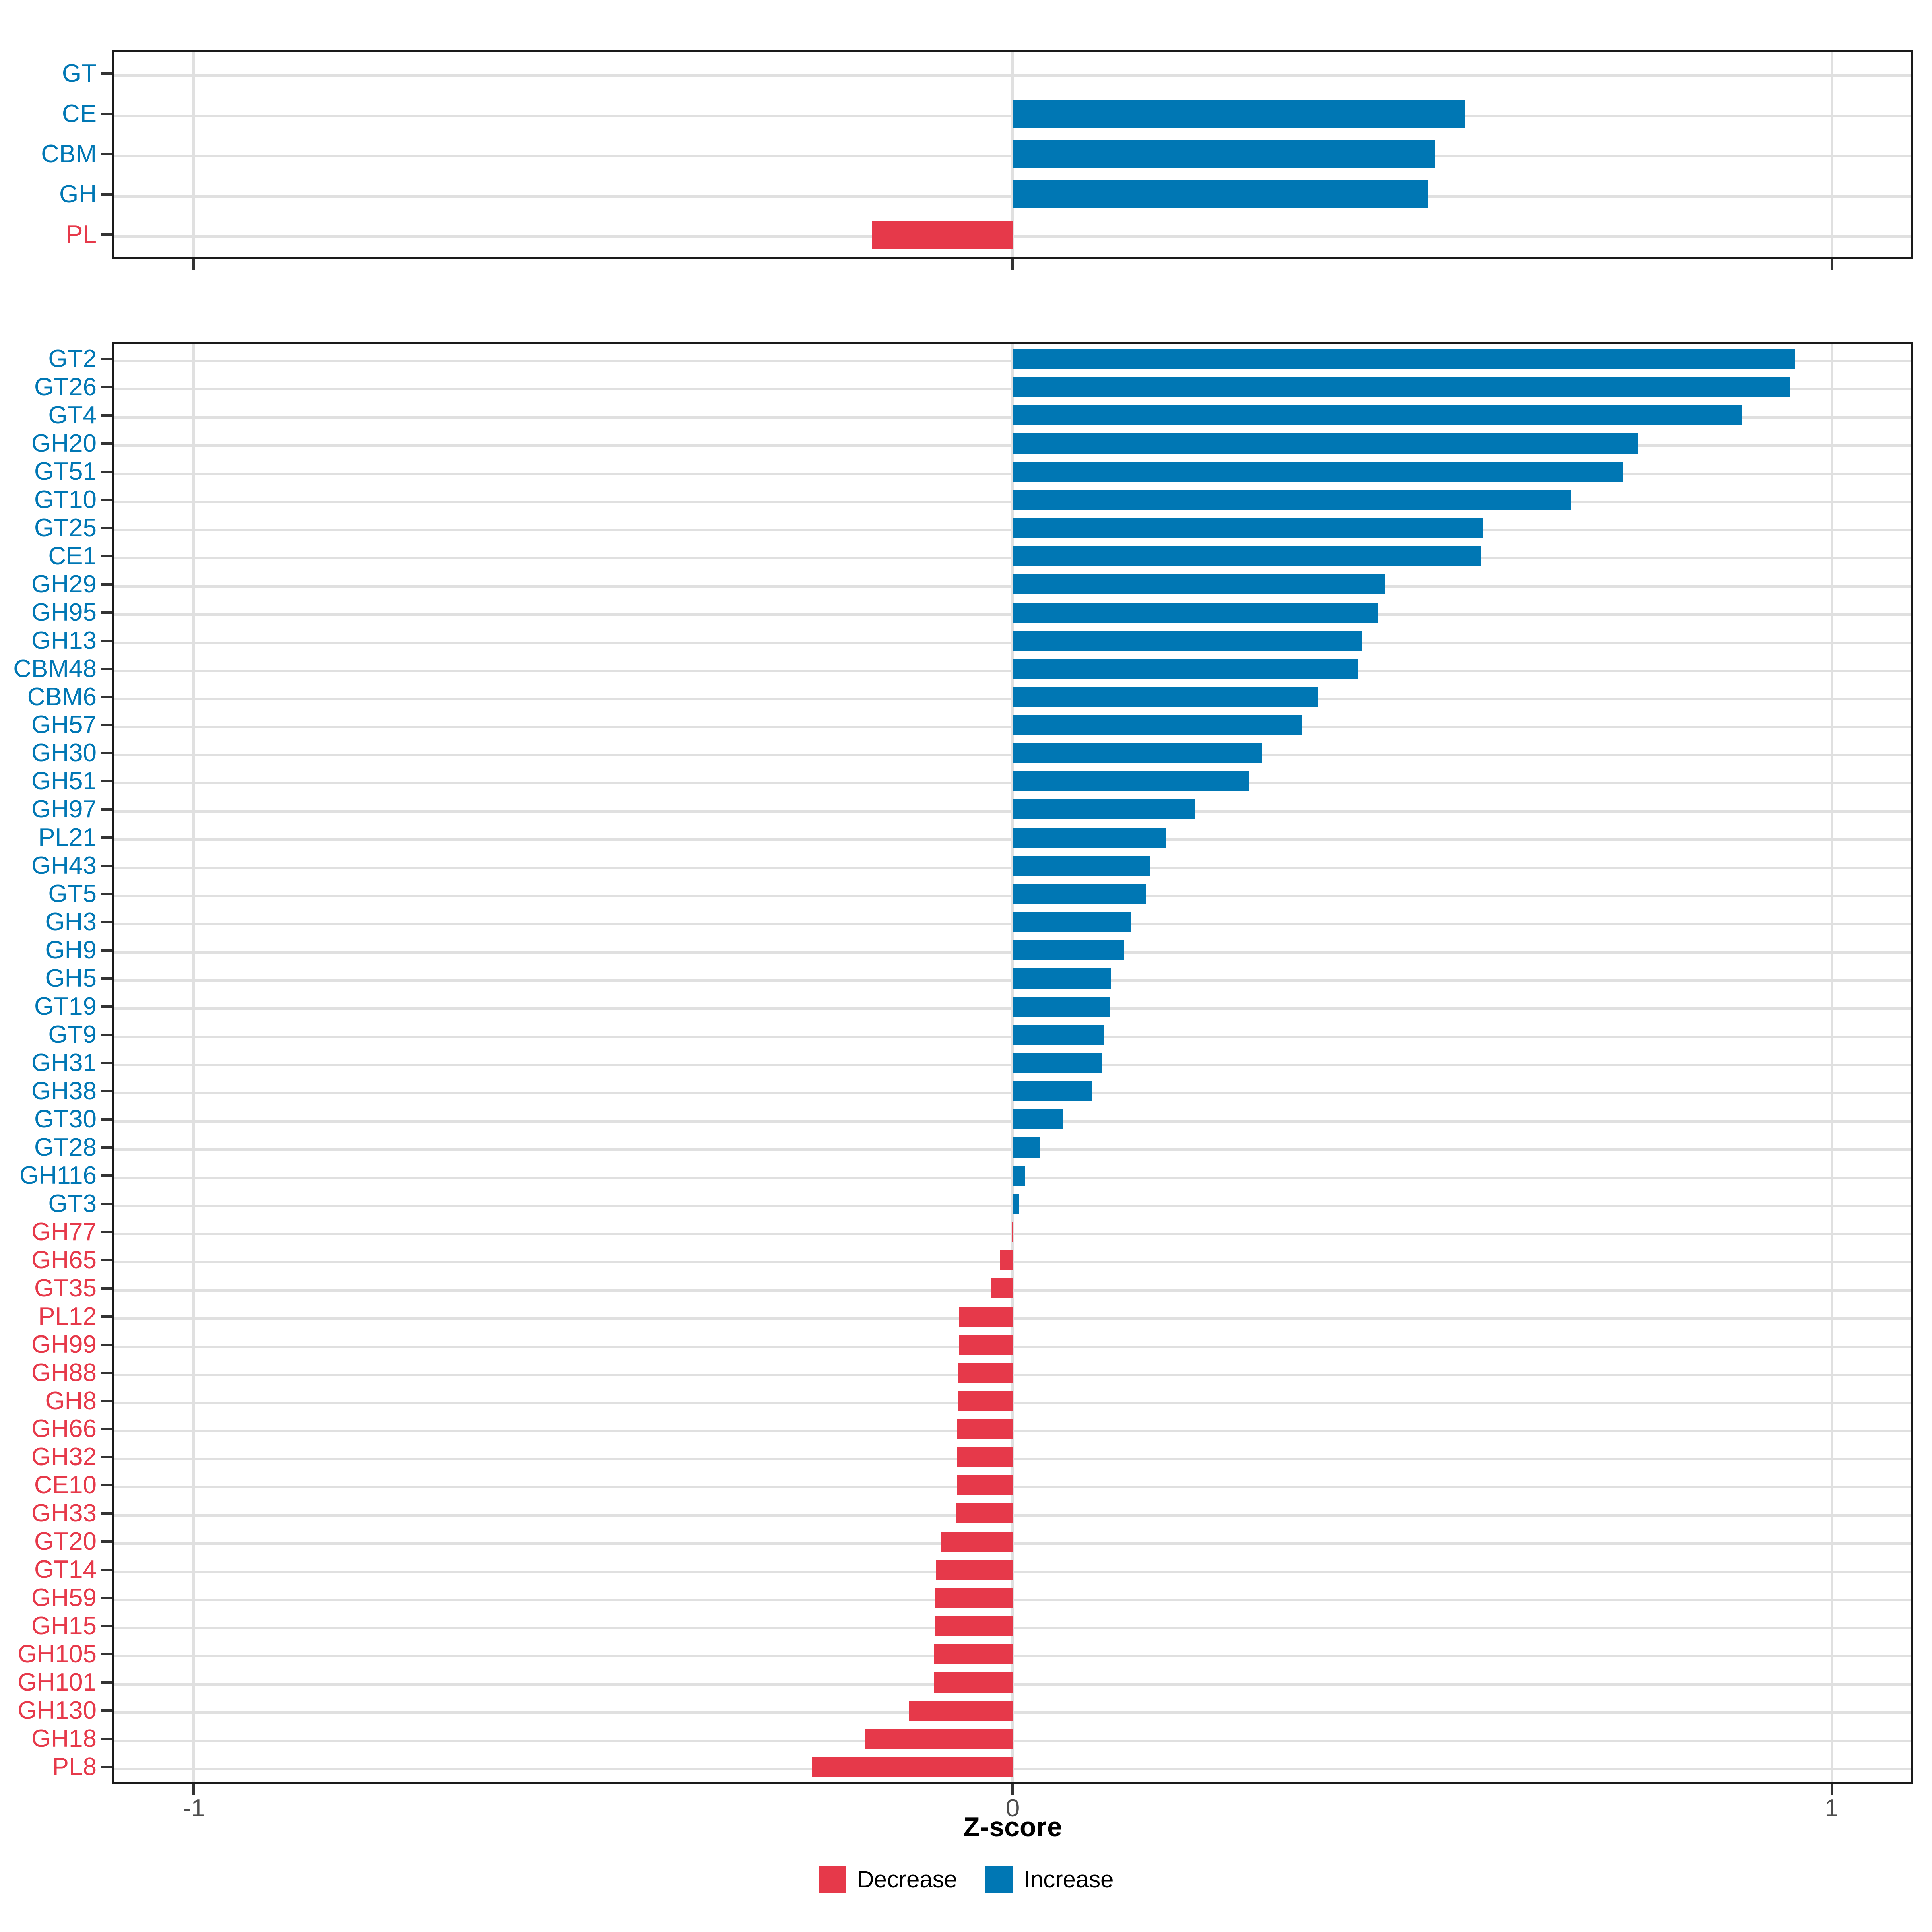  I want to click on category-label-GH65: GH65, so click(64, 1260).